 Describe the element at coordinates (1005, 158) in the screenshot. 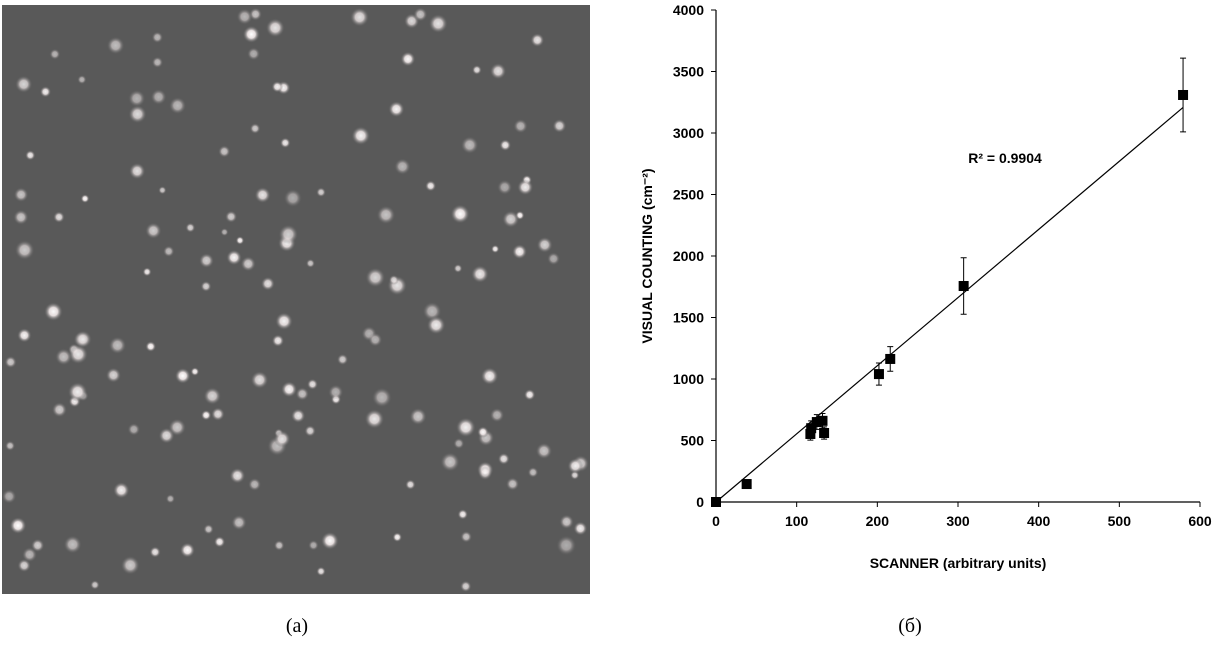

I see `annotation: R² = 0.9904` at that location.